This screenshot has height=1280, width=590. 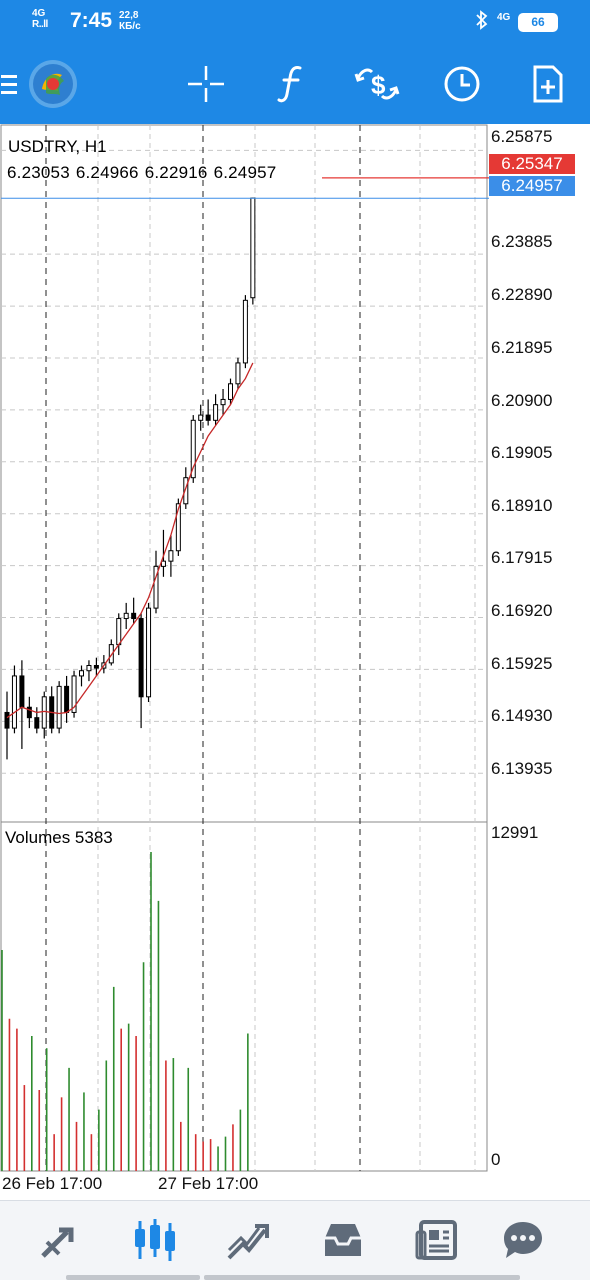 I want to click on trade-history-icon, so click(x=247, y=1240).